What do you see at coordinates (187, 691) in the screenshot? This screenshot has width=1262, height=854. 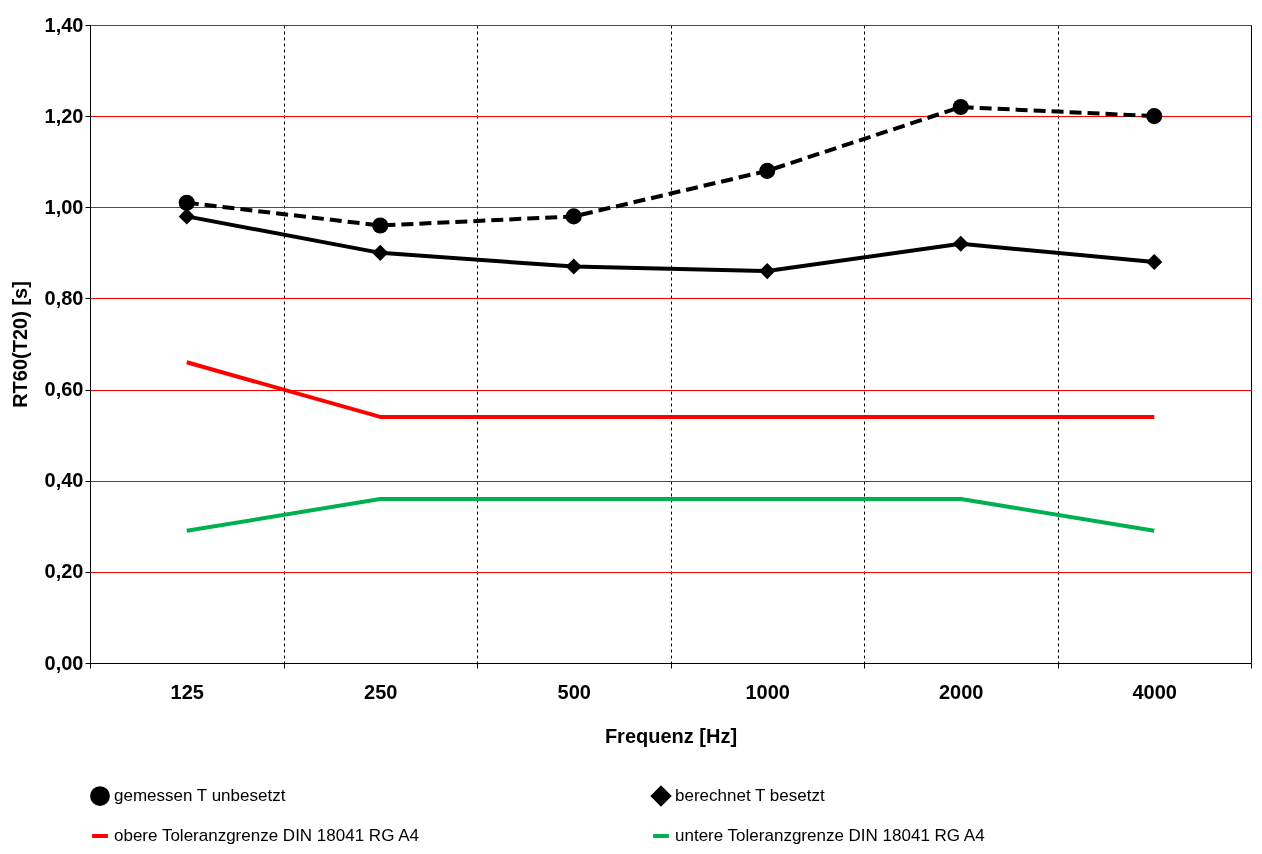 I see `x-tick-label: 125` at bounding box center [187, 691].